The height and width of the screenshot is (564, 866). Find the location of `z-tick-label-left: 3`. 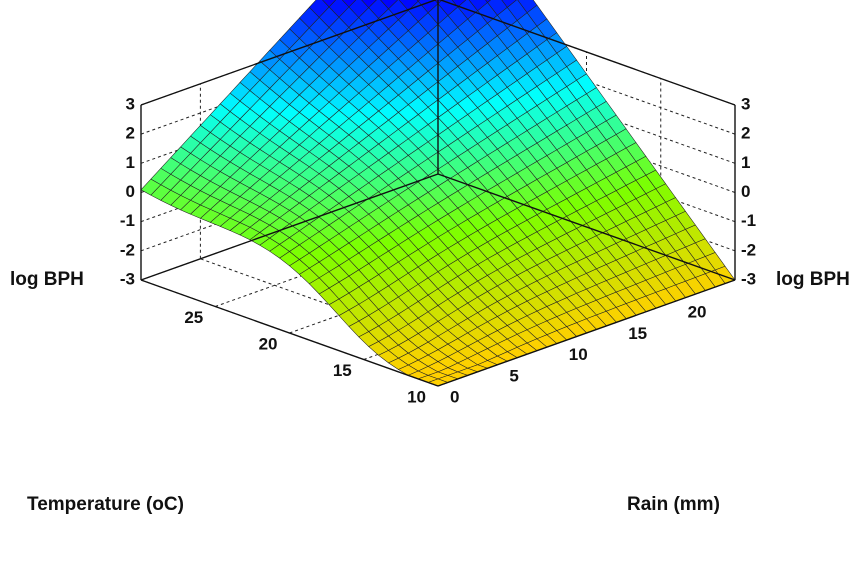

z-tick-label-left: 3 is located at coordinates (130, 103).